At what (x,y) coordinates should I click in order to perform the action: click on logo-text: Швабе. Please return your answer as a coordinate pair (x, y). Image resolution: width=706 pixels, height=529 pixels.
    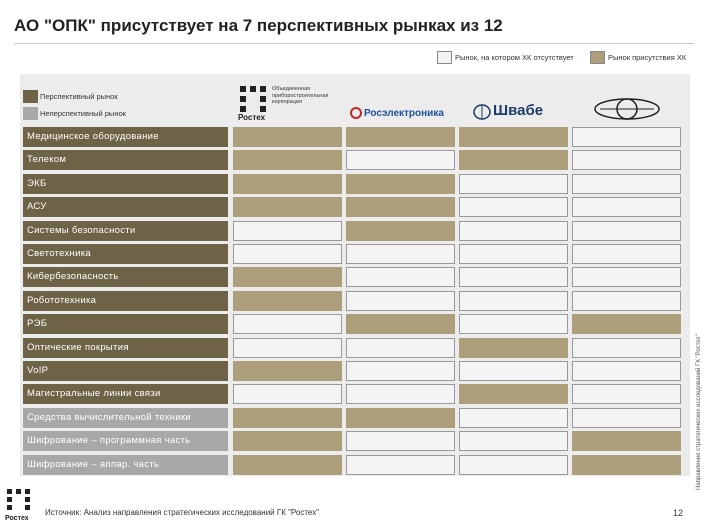
    Looking at the image, I should click on (518, 110).